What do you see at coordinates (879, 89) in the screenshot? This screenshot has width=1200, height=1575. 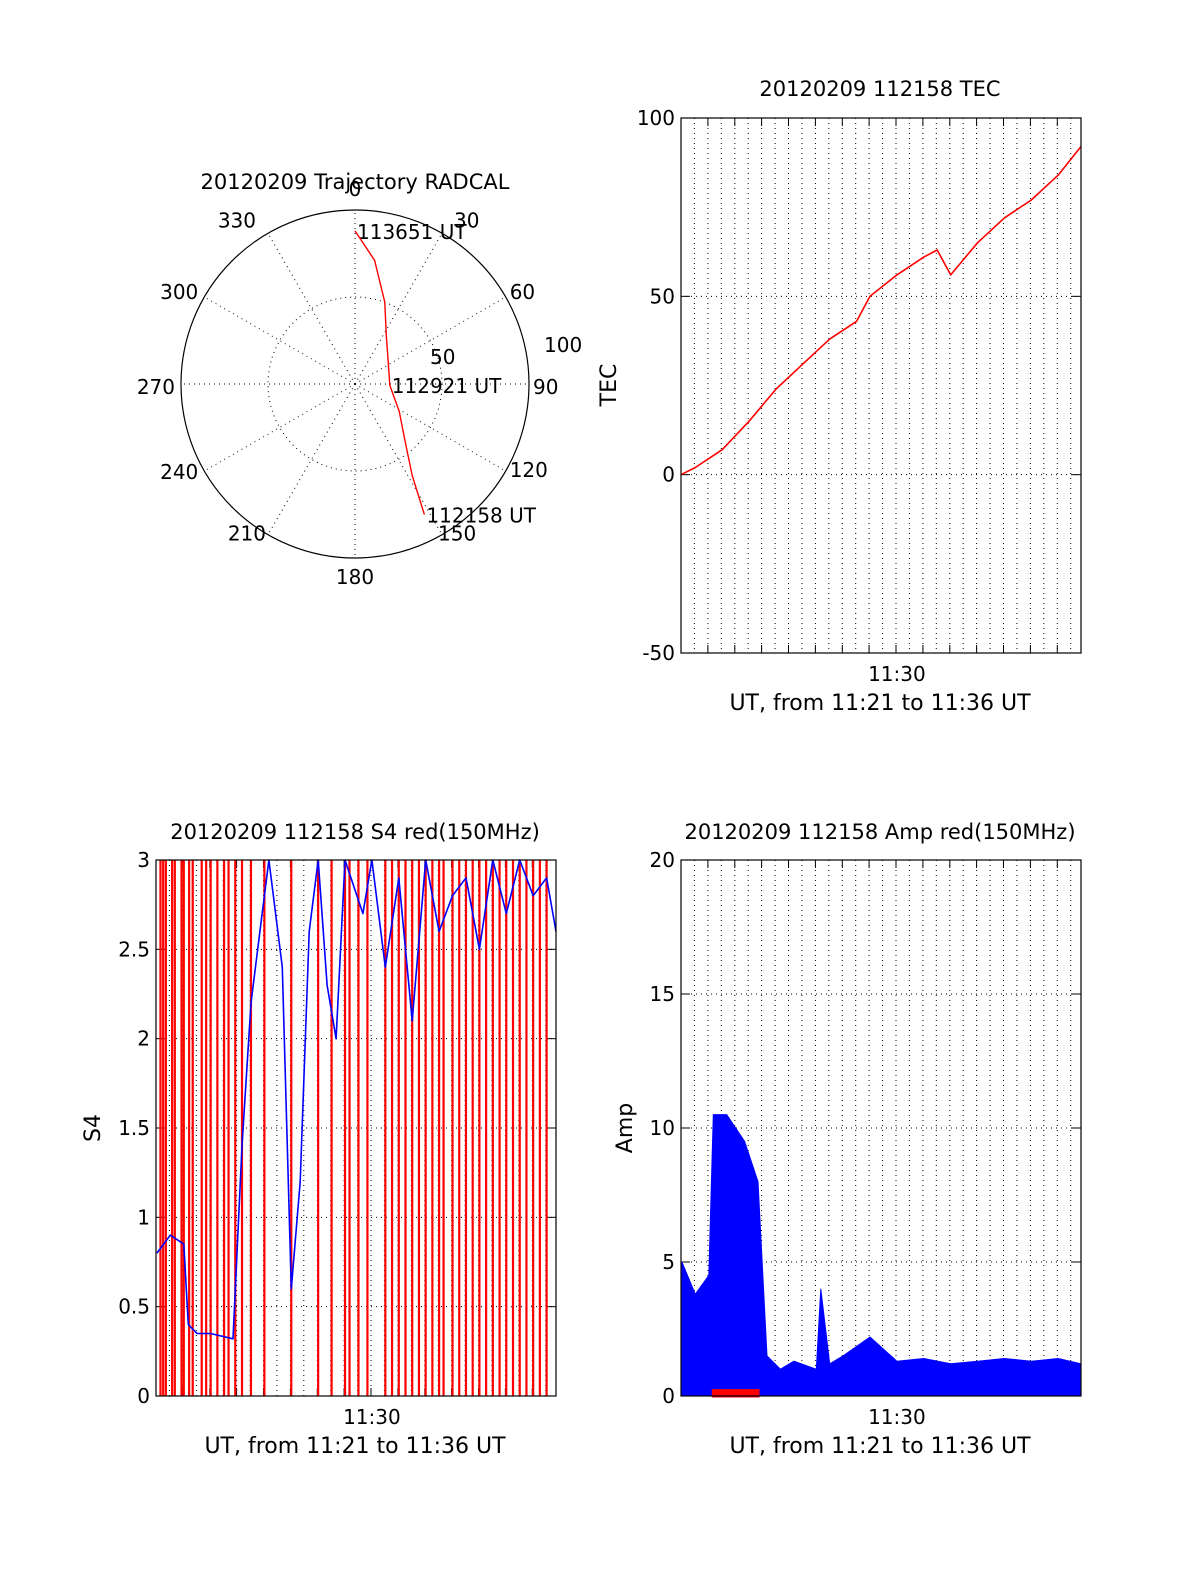 I see `tec-title: 20120209 112158 TEC` at bounding box center [879, 89].